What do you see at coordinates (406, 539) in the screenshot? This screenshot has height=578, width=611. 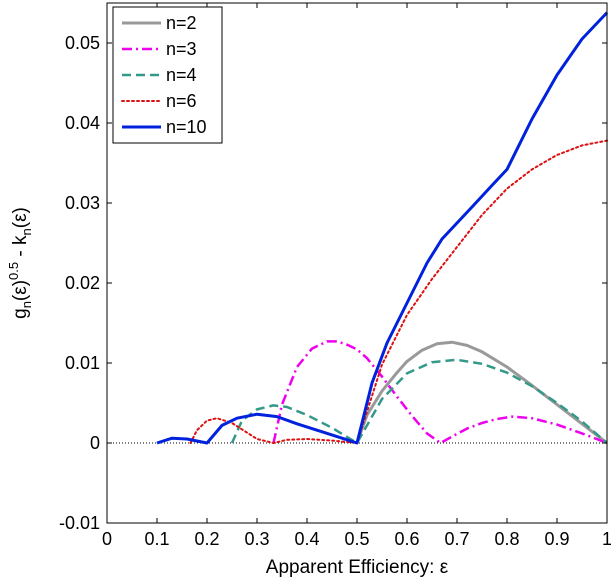 I see `x-tick-label: 0.6` at bounding box center [406, 539].